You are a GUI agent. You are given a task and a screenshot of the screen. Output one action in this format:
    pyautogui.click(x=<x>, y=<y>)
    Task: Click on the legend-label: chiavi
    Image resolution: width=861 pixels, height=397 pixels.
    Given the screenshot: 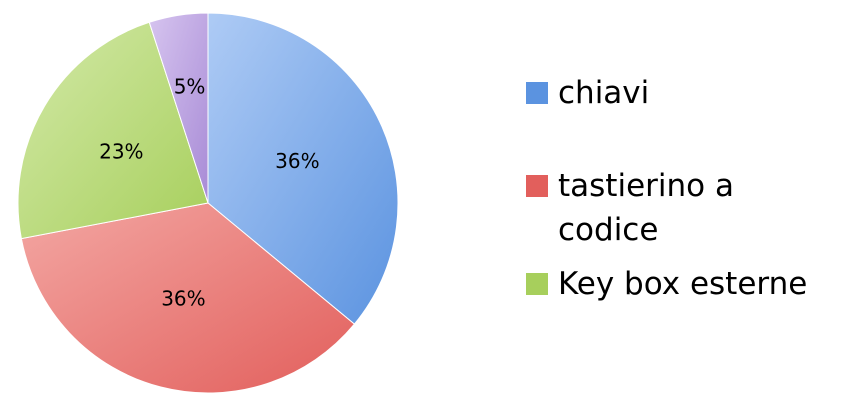 What is the action you would take?
    pyautogui.click(x=603, y=93)
    